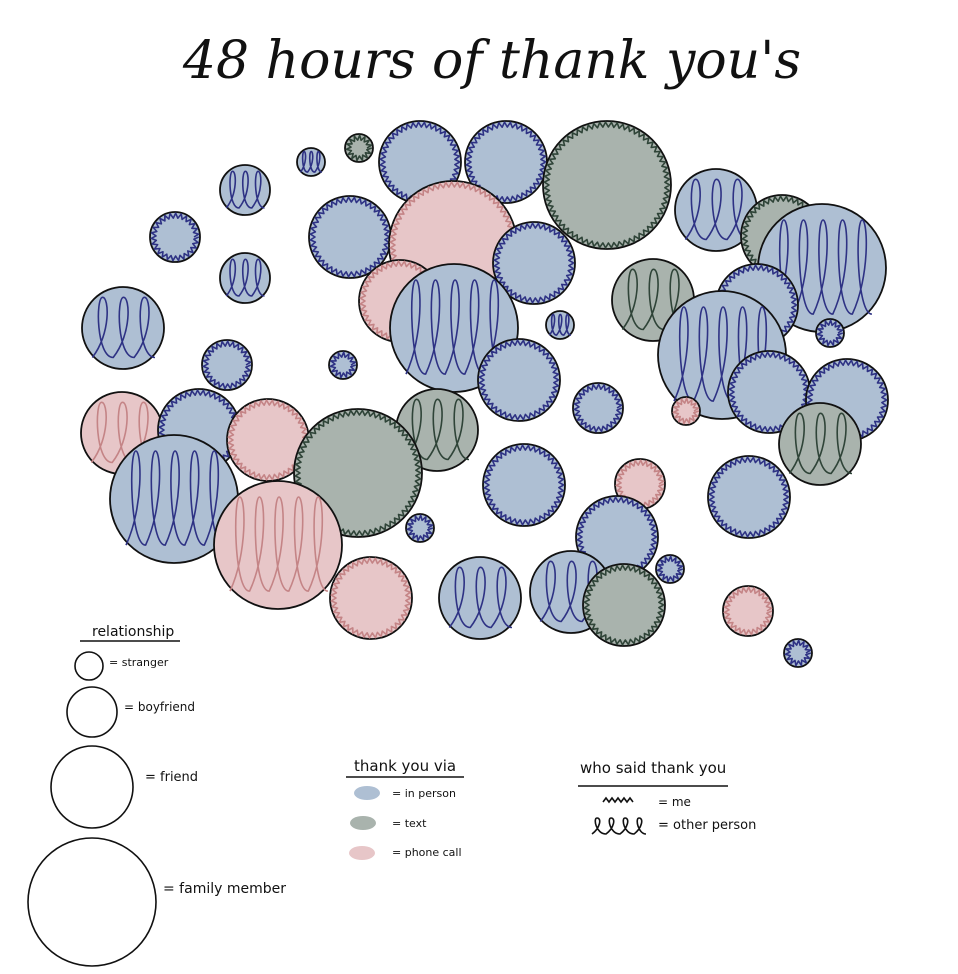 The image size is (958, 974). Describe the element at coordinates (224, 889) in the screenshot. I see `family-member-legend-label: = family member` at that location.